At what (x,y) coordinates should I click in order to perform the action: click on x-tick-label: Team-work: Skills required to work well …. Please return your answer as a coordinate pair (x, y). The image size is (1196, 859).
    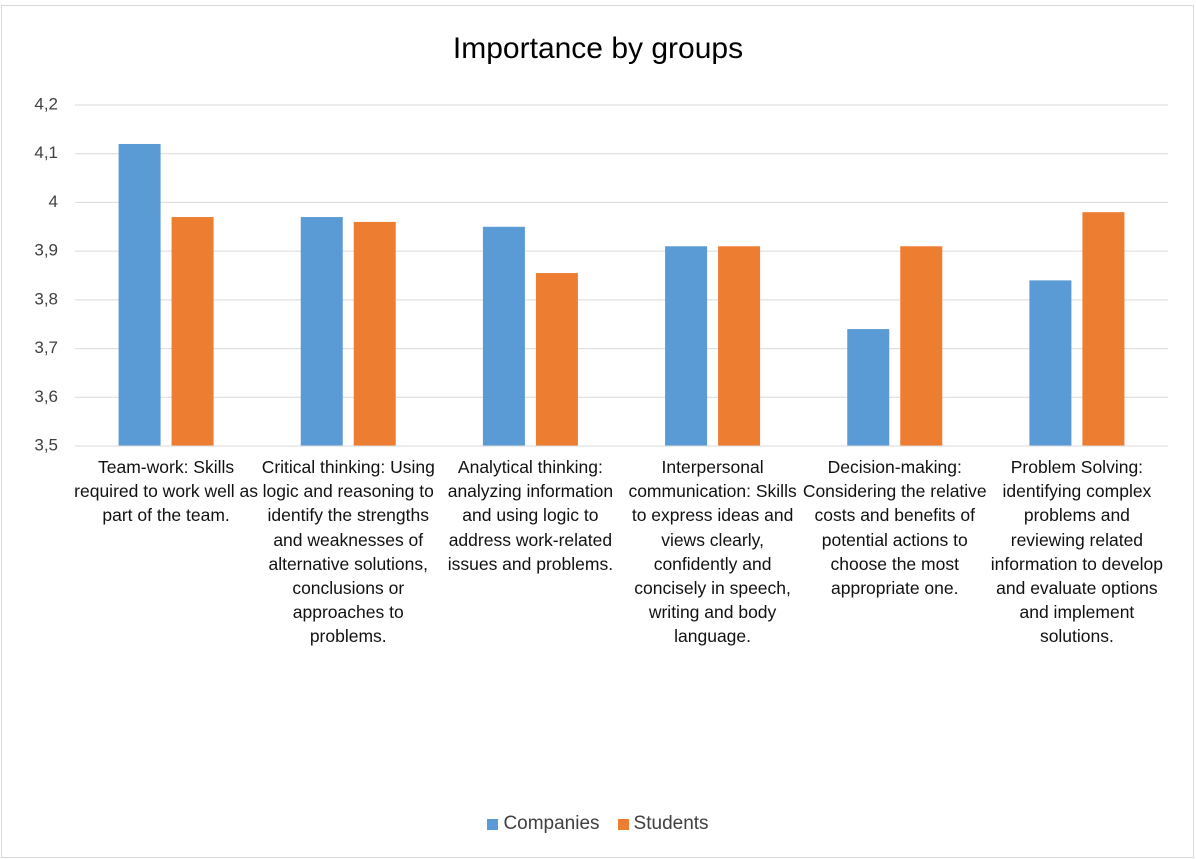
    Looking at the image, I should click on (166, 491).